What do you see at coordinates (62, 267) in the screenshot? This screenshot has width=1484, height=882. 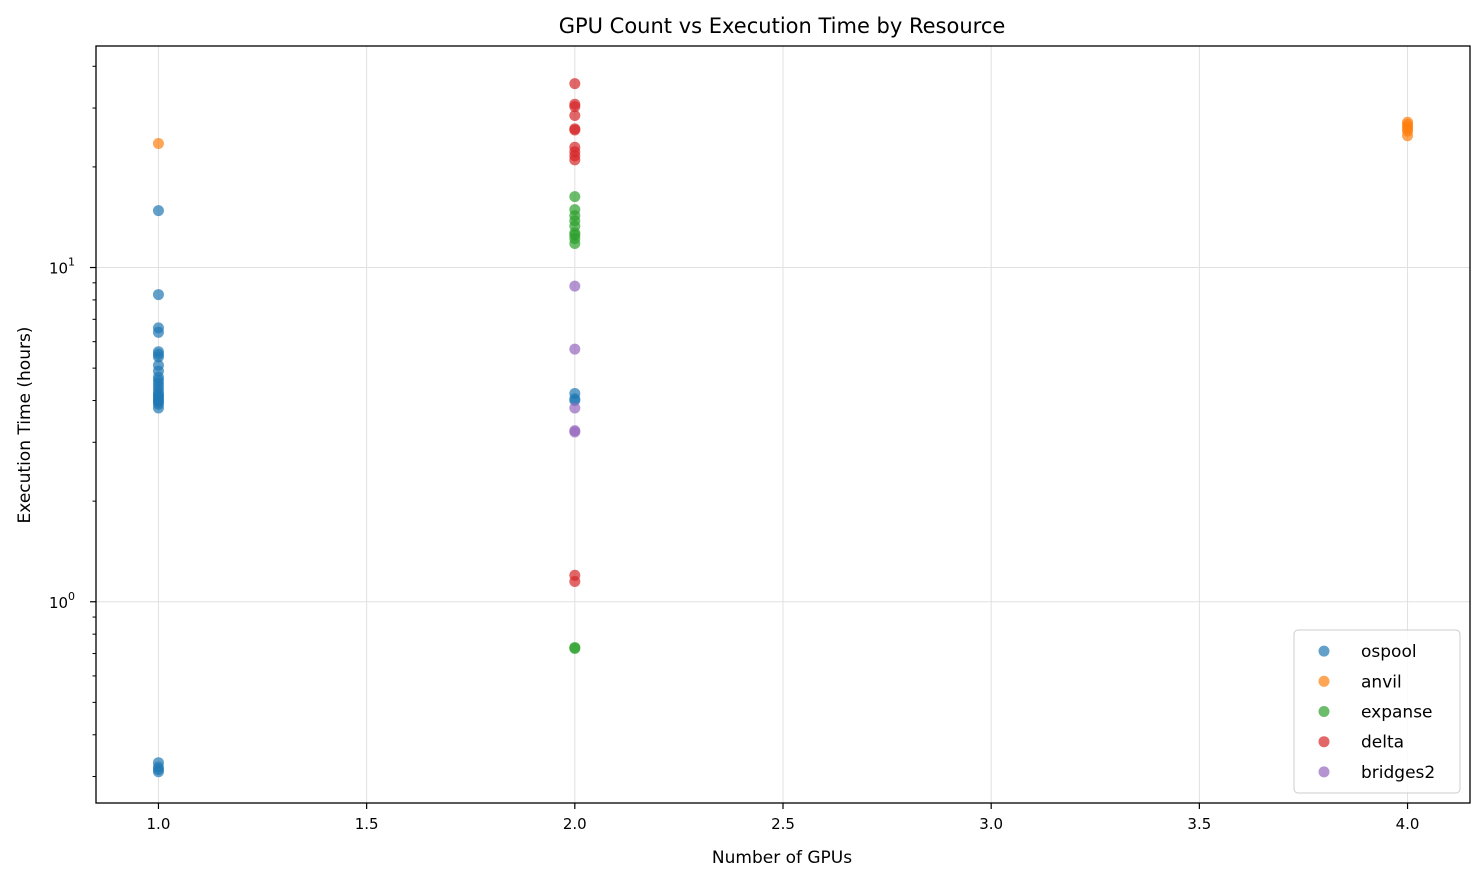 I see `y-tick-label: 10¹` at bounding box center [62, 267].